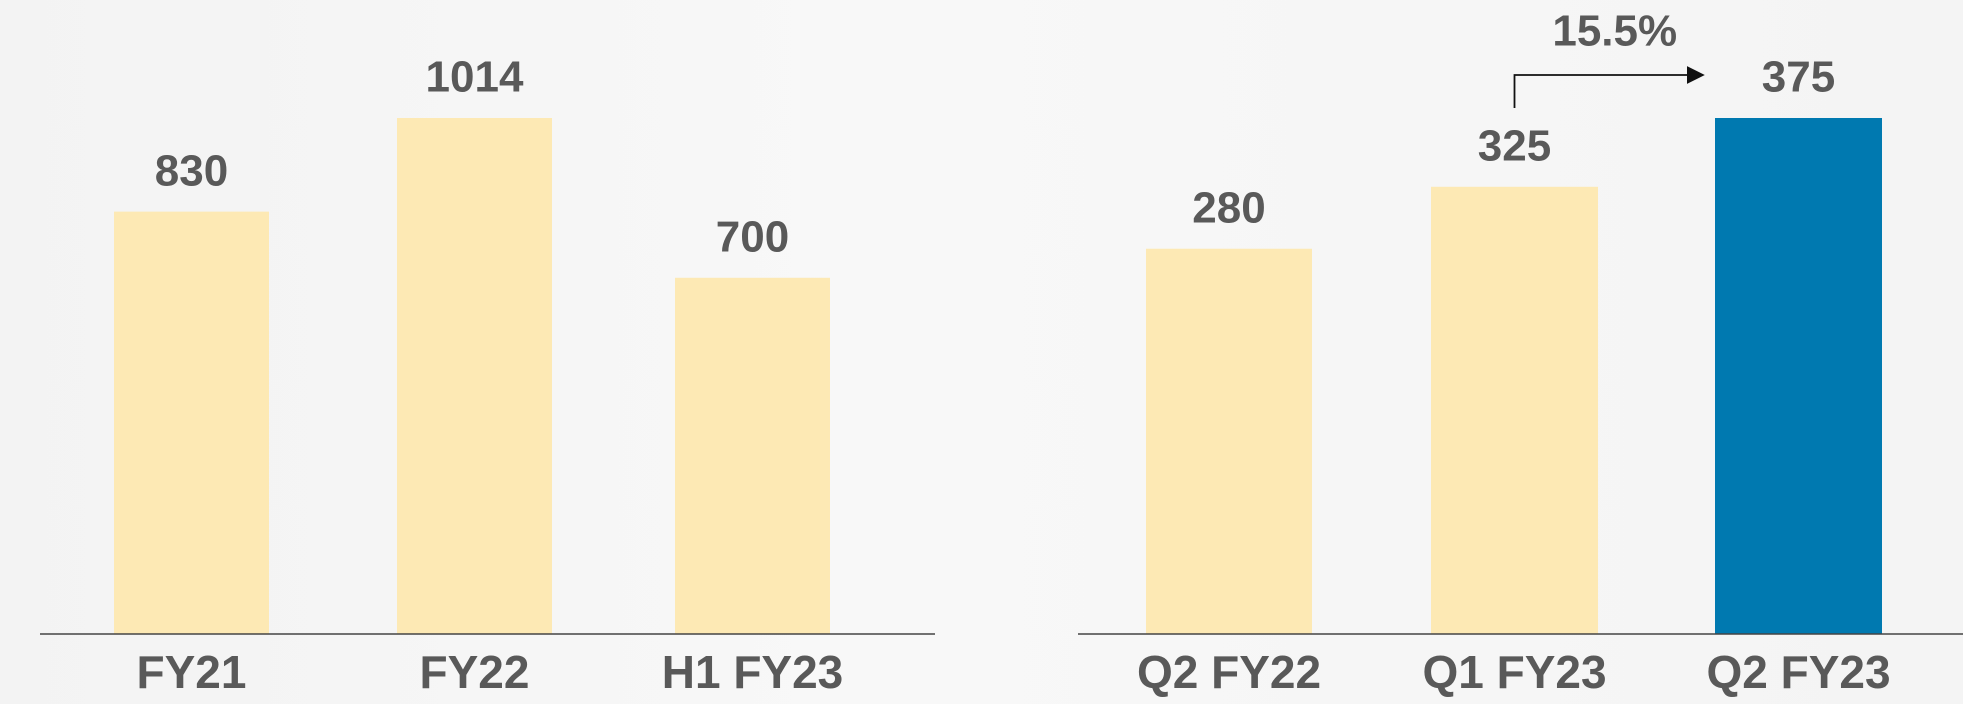 The image size is (1963, 704). I want to click on growth-label: 15.5%, so click(1614, 31).